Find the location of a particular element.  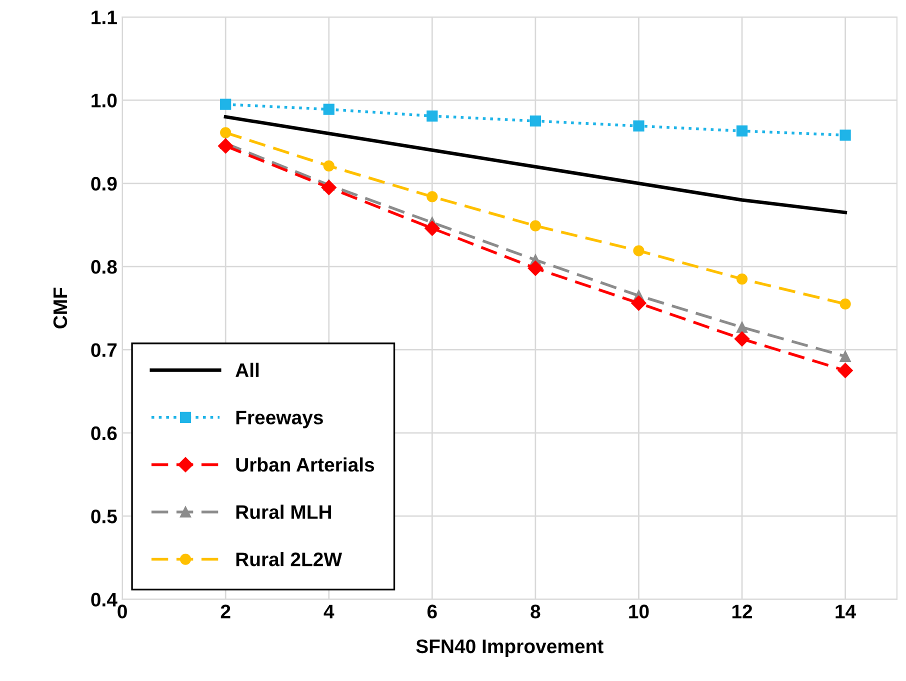

y-tick-label: 1.1 is located at coordinates (104, 17).